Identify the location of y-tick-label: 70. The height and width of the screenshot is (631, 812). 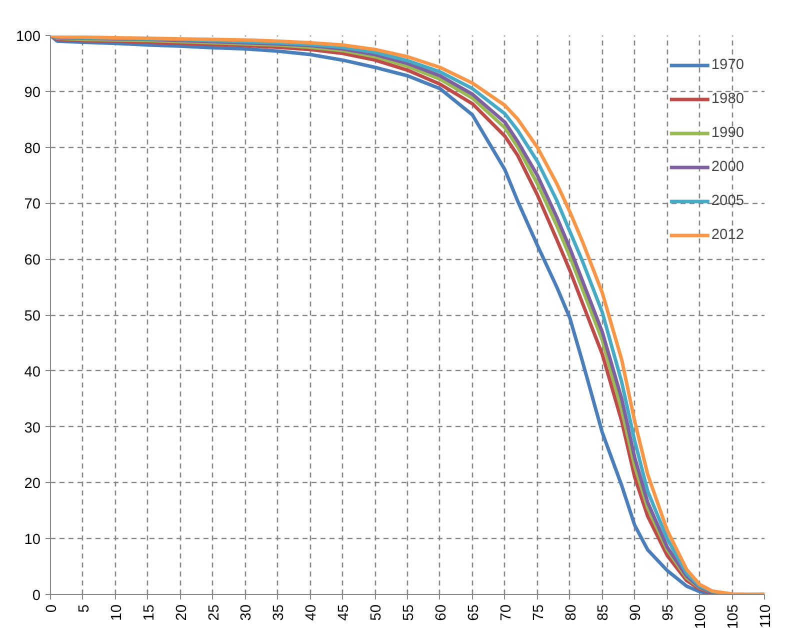
(32, 204).